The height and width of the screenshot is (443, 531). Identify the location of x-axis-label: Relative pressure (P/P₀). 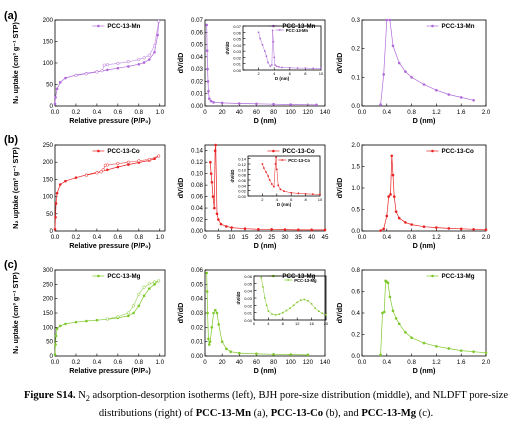
(110, 245).